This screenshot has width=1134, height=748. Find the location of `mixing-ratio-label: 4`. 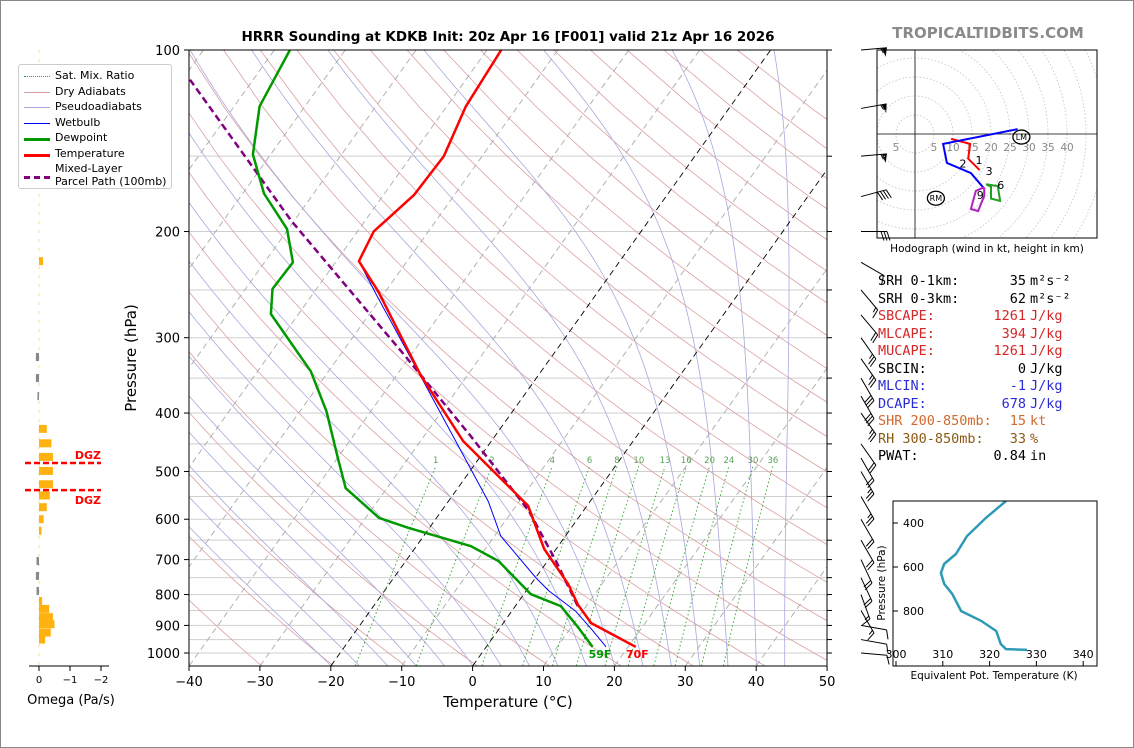

mixing-ratio-label: 4 is located at coordinates (552, 461).